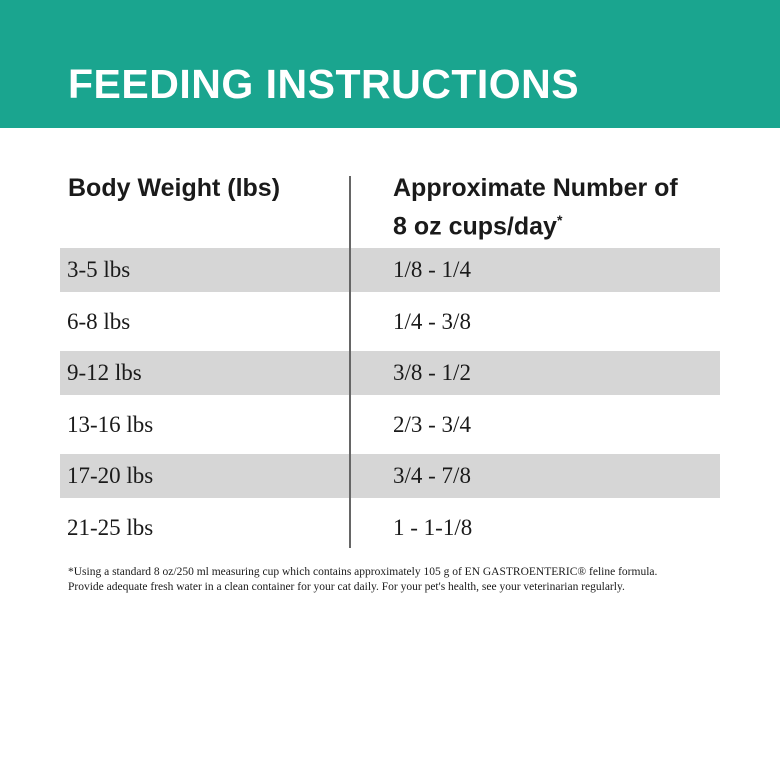 The image size is (780, 780). Describe the element at coordinates (559, 220) in the screenshot. I see `footnote-marker: *` at that location.